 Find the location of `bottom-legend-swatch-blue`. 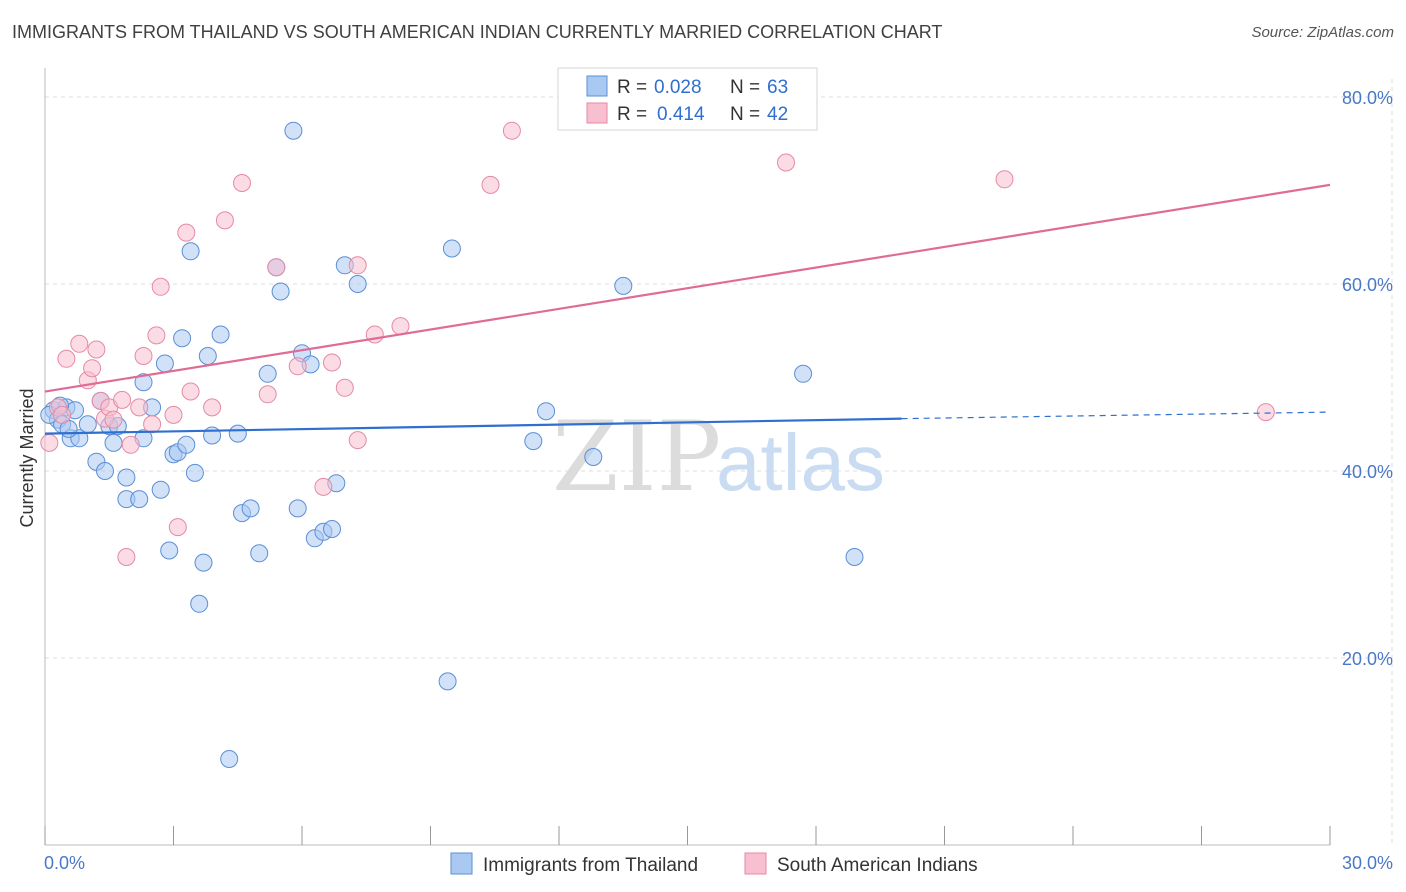

bottom-legend-swatch-blue is located at coordinates (461, 863).